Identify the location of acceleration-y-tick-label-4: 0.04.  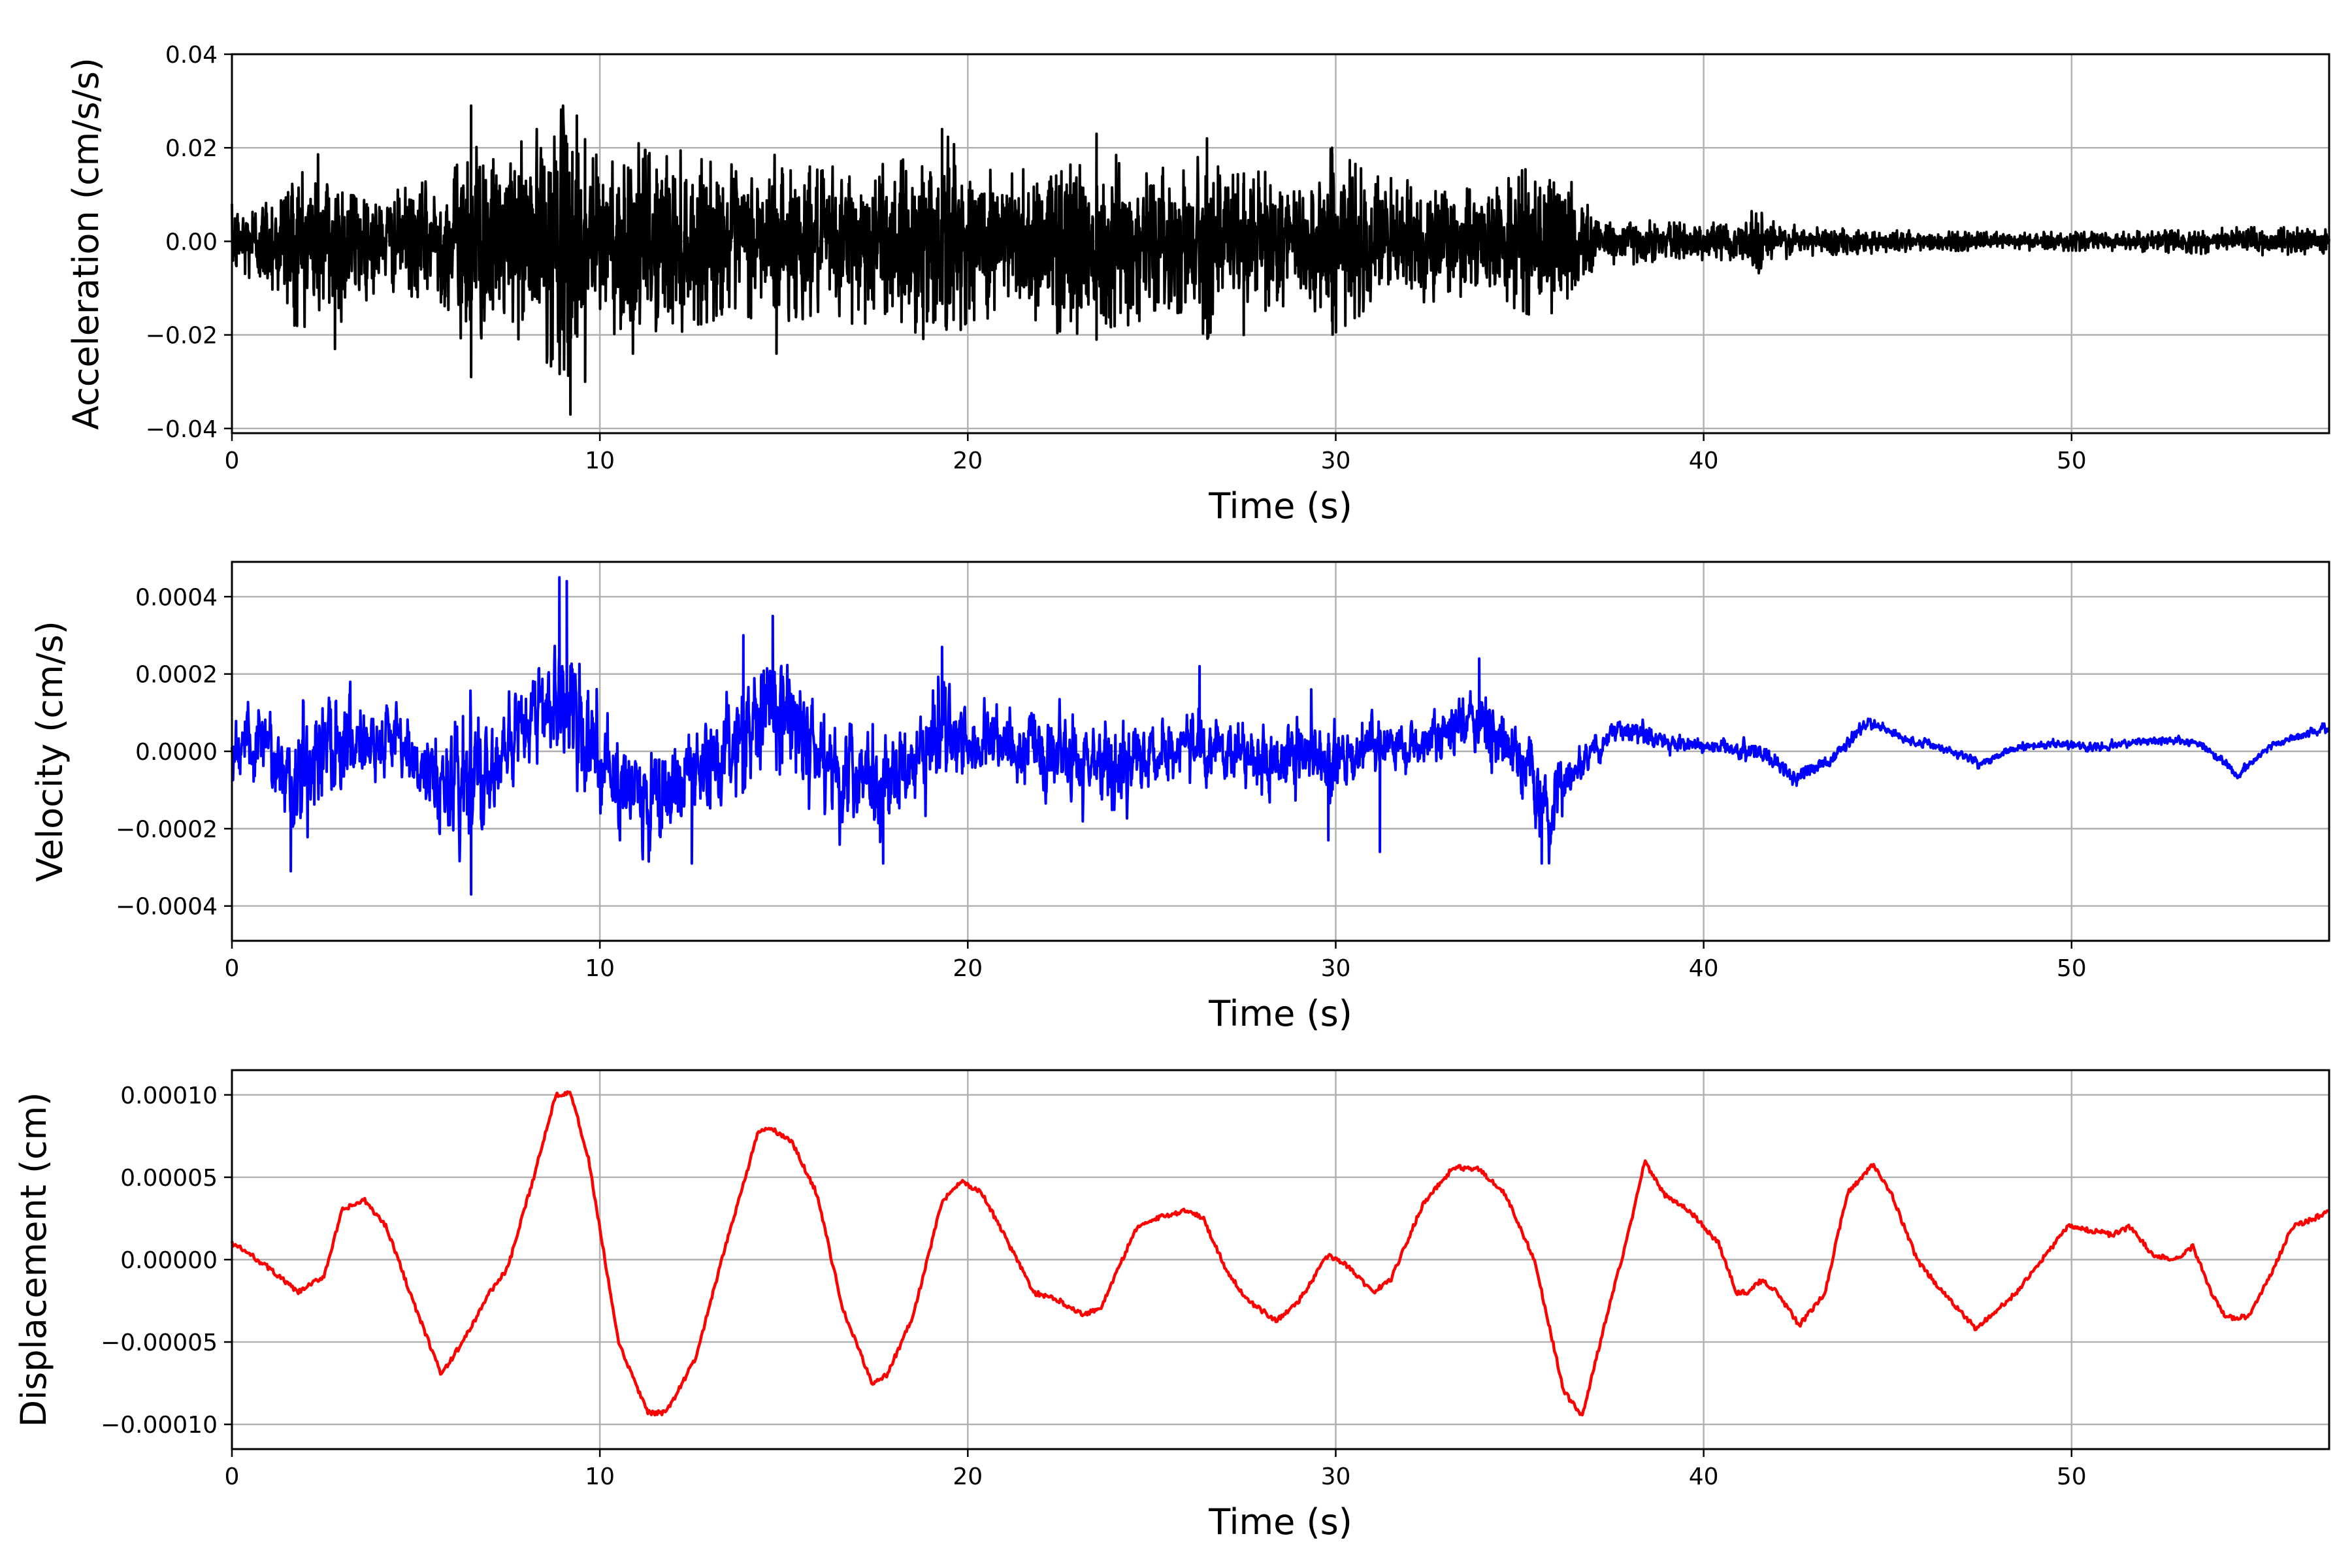
(191, 55).